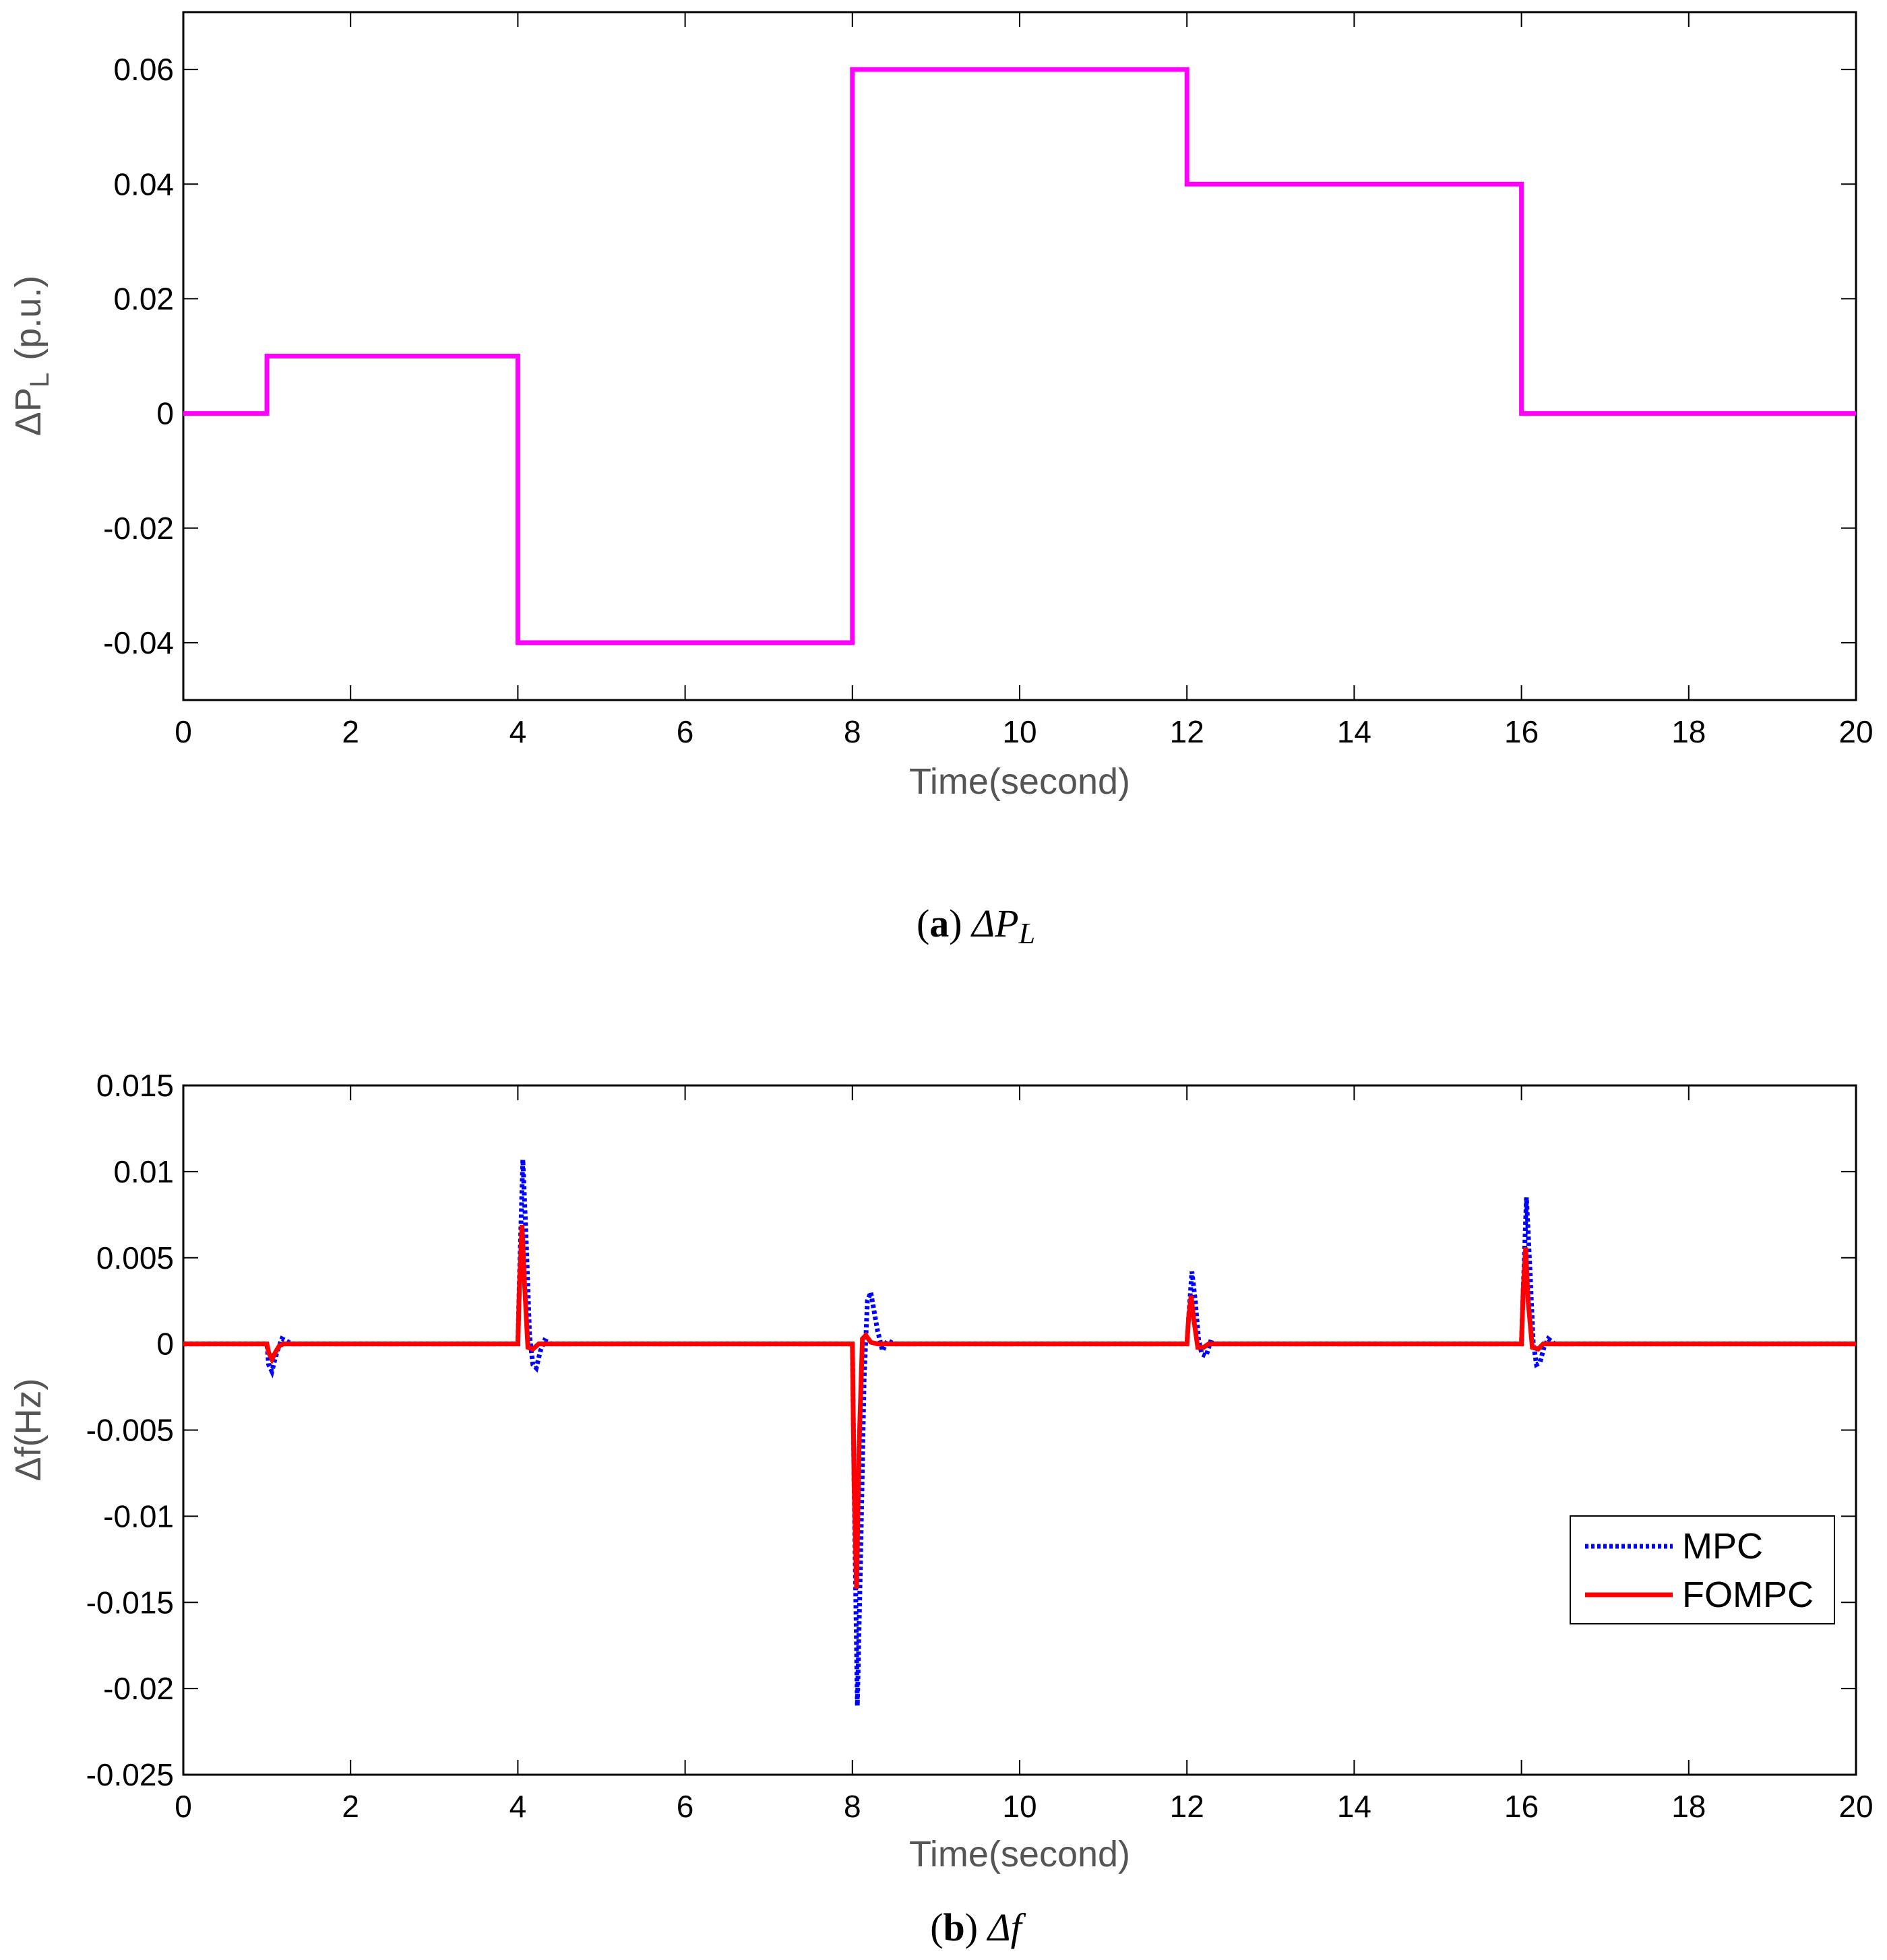 This screenshot has width=1887, height=1960. What do you see at coordinates (1187, 732) in the screenshot?
I see `panel-a-x-tick-label: 12` at bounding box center [1187, 732].